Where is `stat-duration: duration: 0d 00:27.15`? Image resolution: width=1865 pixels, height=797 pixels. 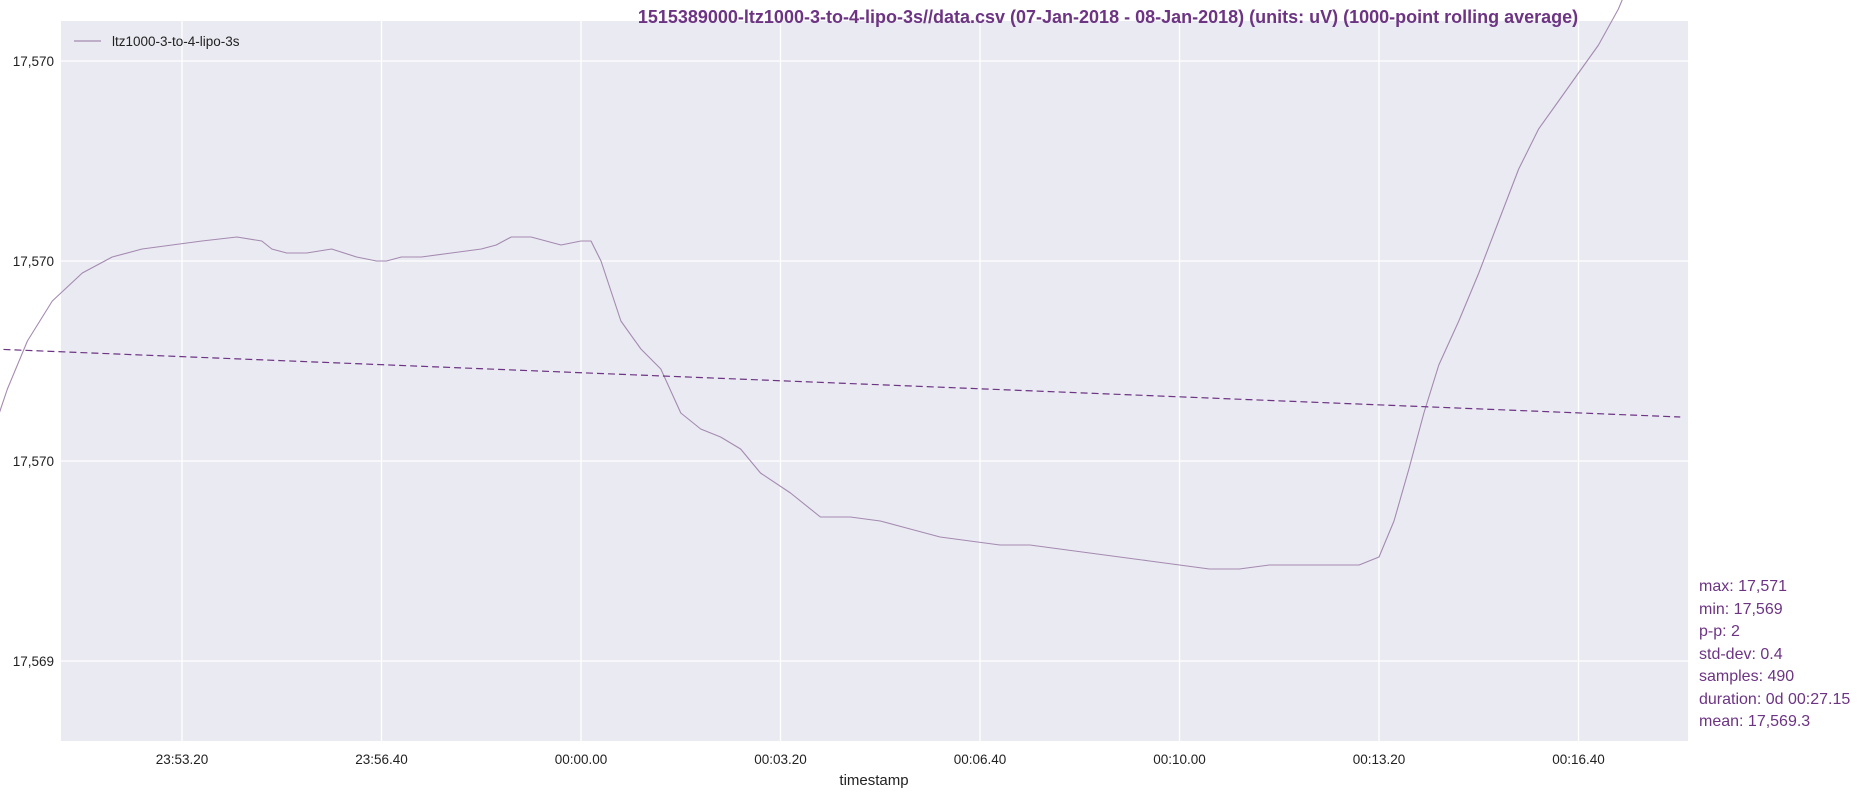
stat-duration: duration: 0d 00:27.15 is located at coordinates (1775, 699).